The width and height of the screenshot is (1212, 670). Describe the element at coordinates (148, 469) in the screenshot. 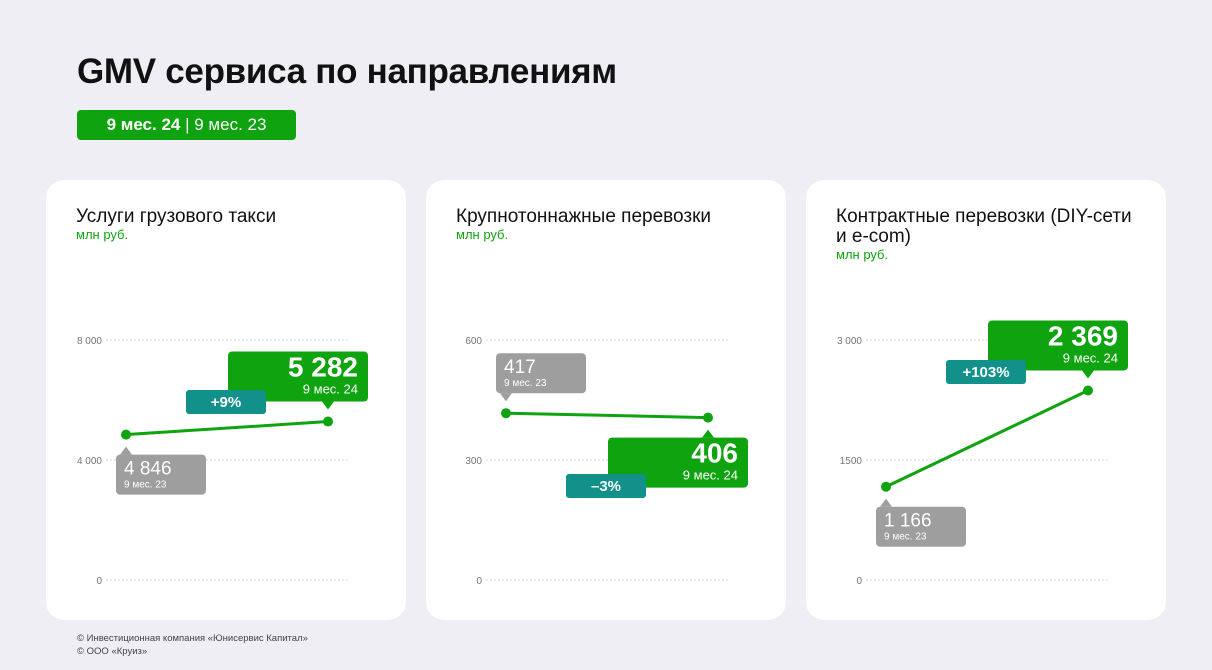

I see `value-label: 4 846` at that location.